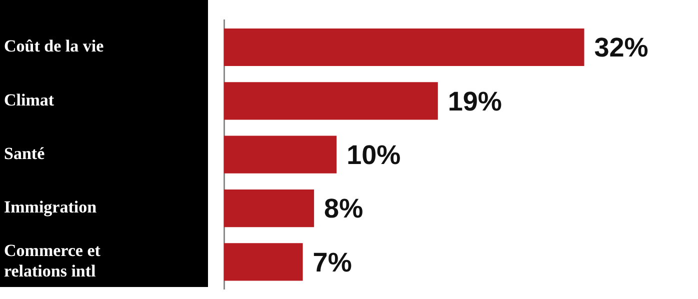 The width and height of the screenshot is (698, 299). I want to click on data-label: 32%, so click(621, 47).